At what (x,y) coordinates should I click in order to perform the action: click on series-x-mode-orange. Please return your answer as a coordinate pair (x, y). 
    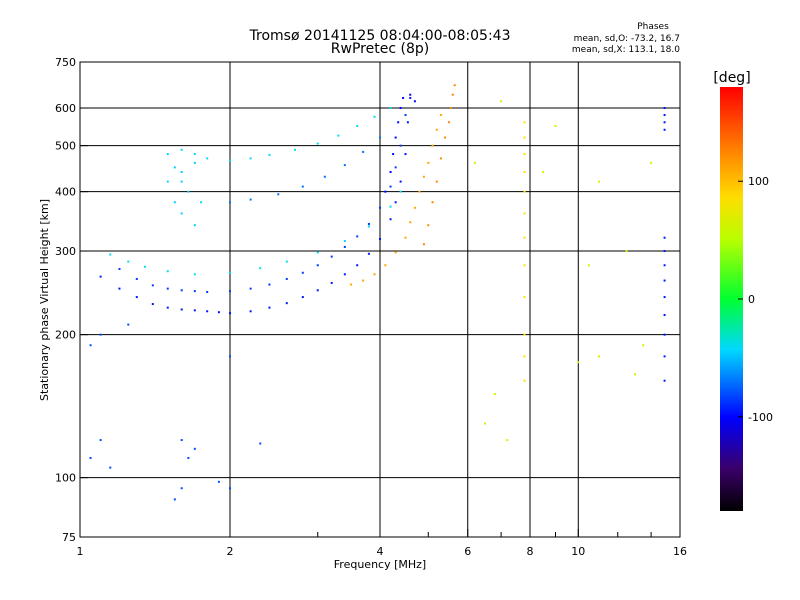
    Looking at the image, I should click on (396, 200).